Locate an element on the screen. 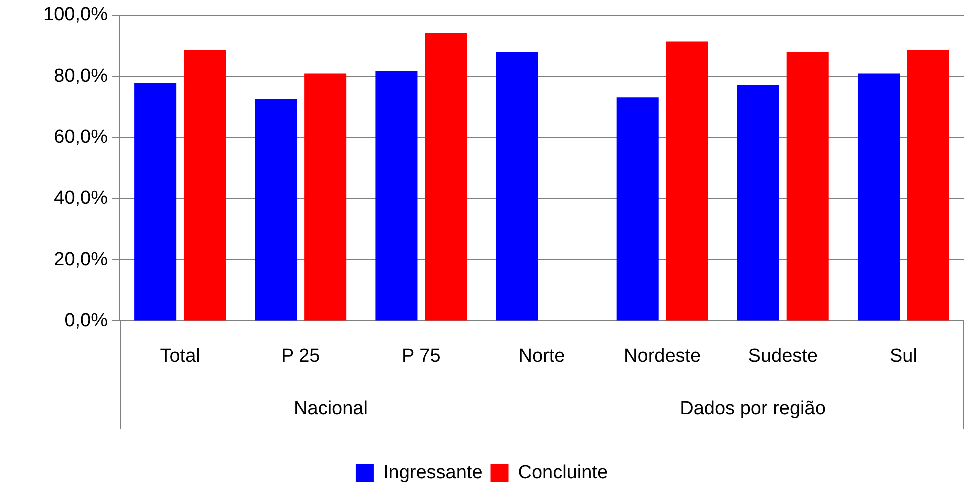  legend-label: Ingressante is located at coordinates (433, 473).